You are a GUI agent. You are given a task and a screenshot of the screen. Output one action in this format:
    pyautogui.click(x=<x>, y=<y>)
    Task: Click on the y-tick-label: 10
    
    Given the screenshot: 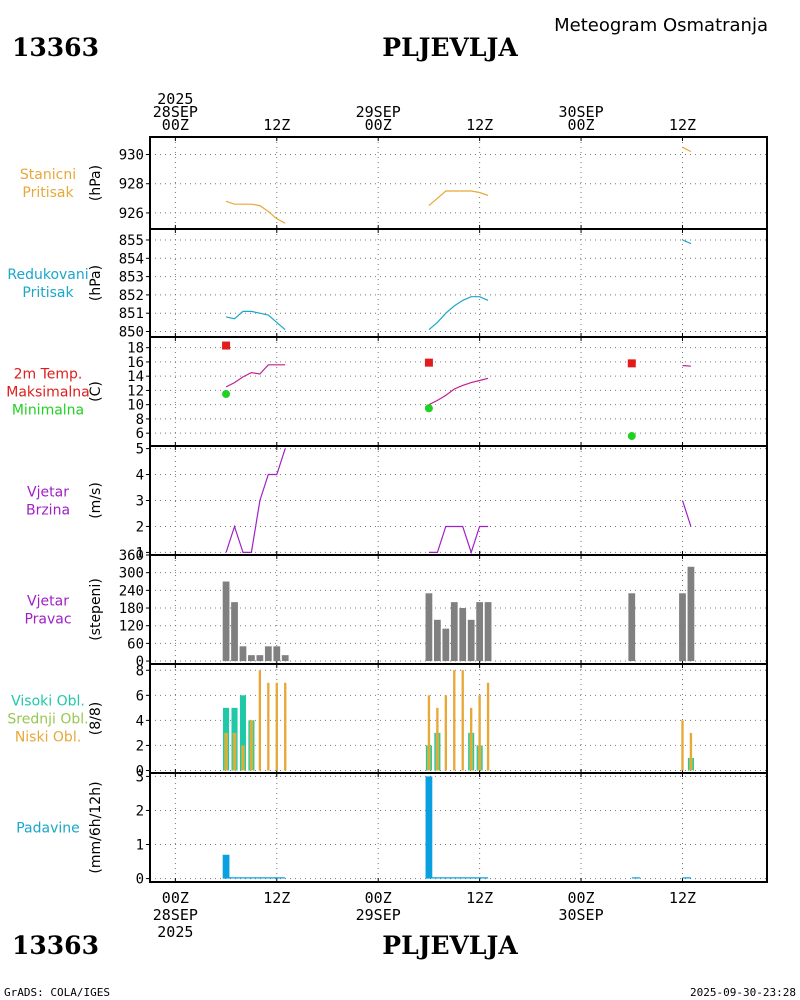 What is the action you would take?
    pyautogui.click(x=135, y=406)
    